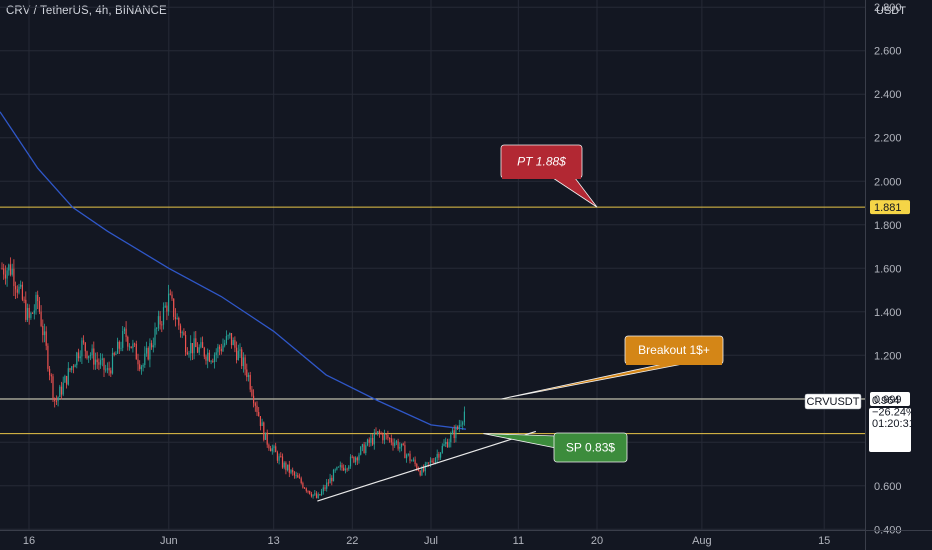 The image size is (932, 550). I want to click on level-price-bg, so click(890, 207).